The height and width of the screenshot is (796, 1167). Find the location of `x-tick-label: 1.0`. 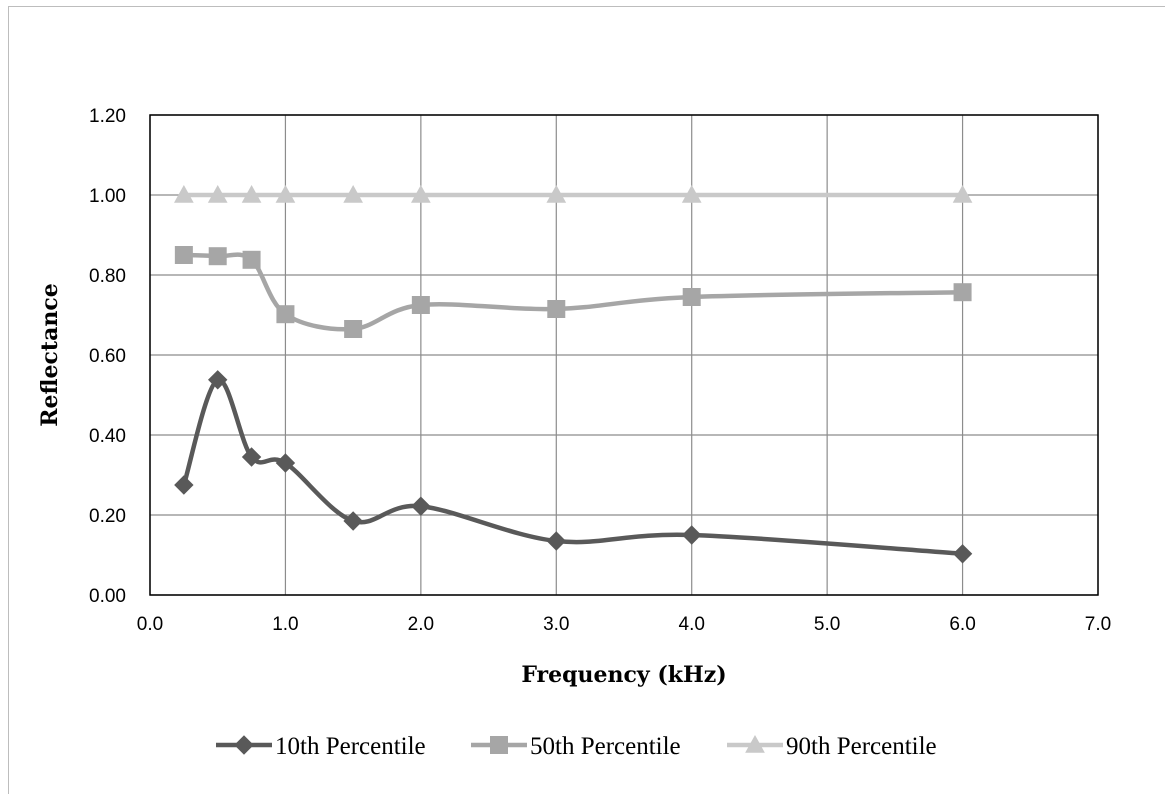

x-tick-label: 1.0 is located at coordinates (285, 624).